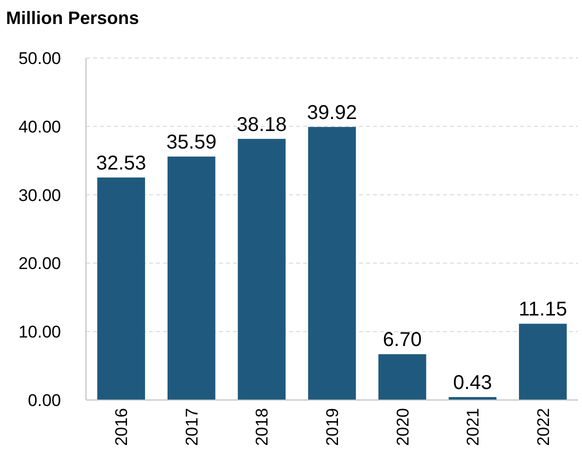 This screenshot has width=582, height=469. What do you see at coordinates (121, 163) in the screenshot?
I see `data-label: 32.53` at bounding box center [121, 163].